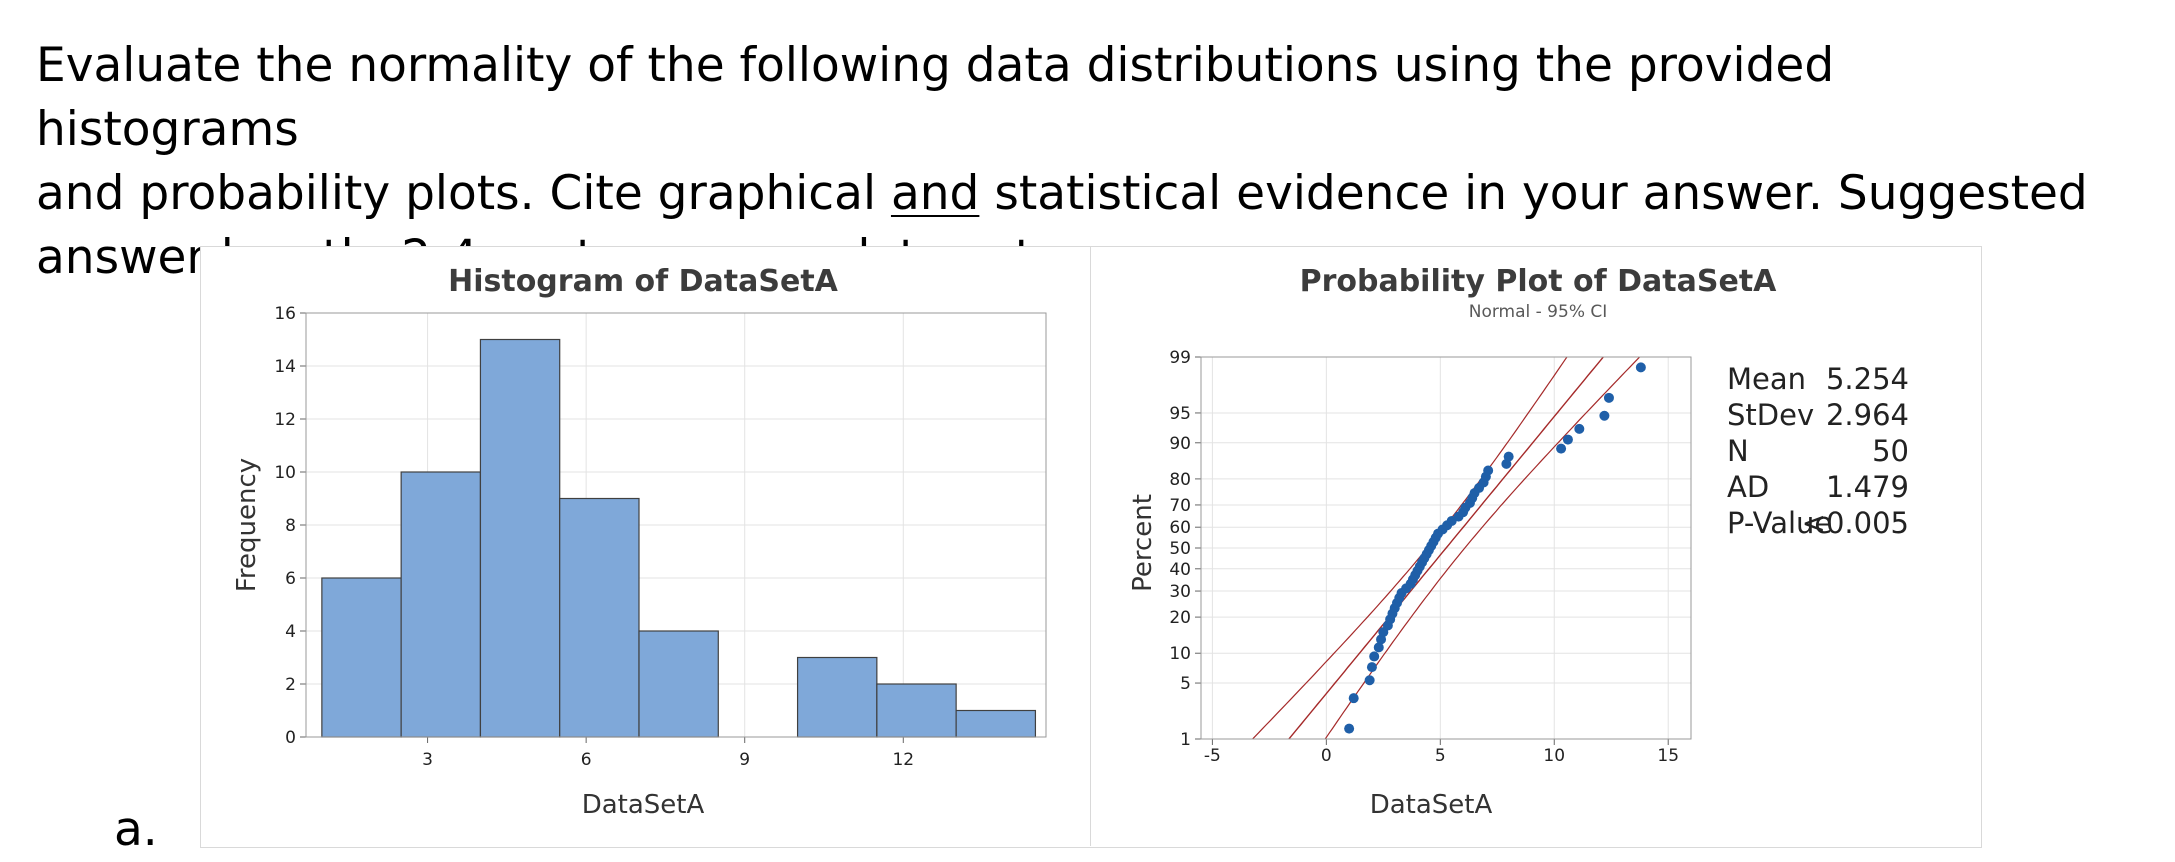 This screenshot has width=2175, height=862. I want to click on probplot-stat-value: 5.254, so click(1867, 379).